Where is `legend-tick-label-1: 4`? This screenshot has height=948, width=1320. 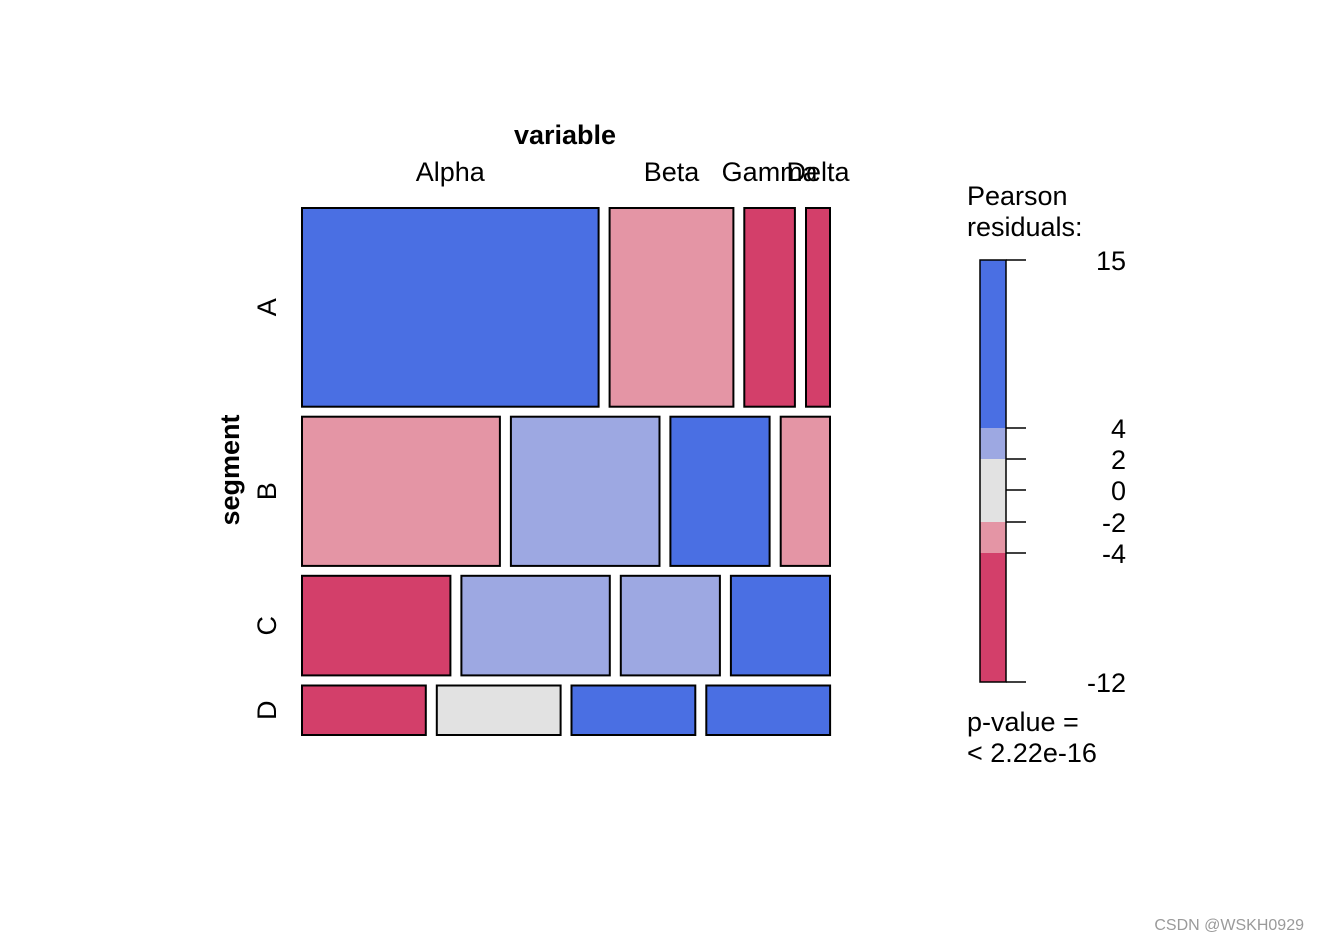
legend-tick-label-1: 4 is located at coordinates (1118, 429).